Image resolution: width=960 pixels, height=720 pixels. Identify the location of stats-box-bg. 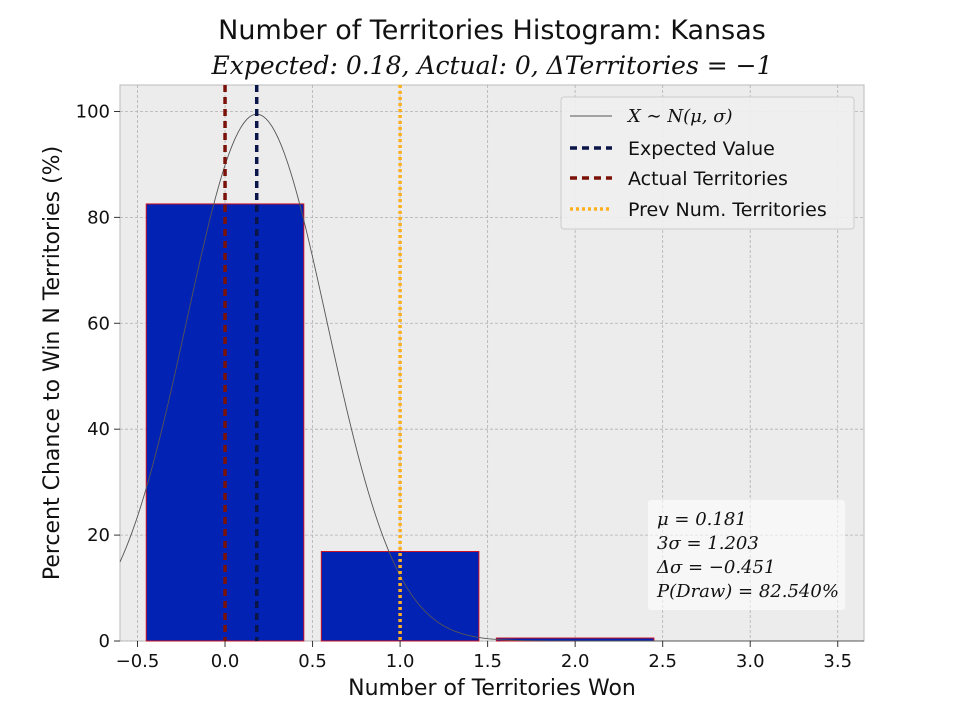
(746, 555).